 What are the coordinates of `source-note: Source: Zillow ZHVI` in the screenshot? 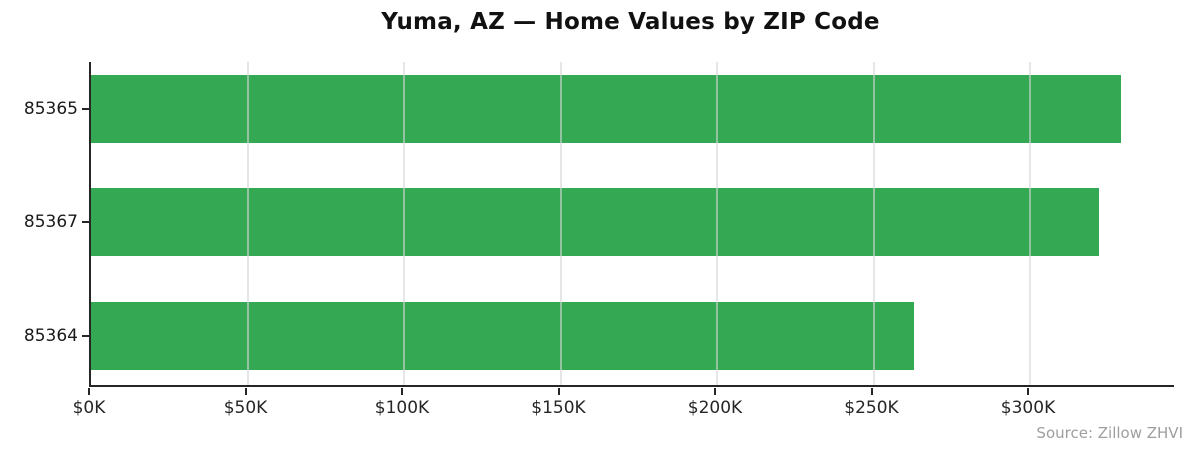 It's located at (1109, 433).